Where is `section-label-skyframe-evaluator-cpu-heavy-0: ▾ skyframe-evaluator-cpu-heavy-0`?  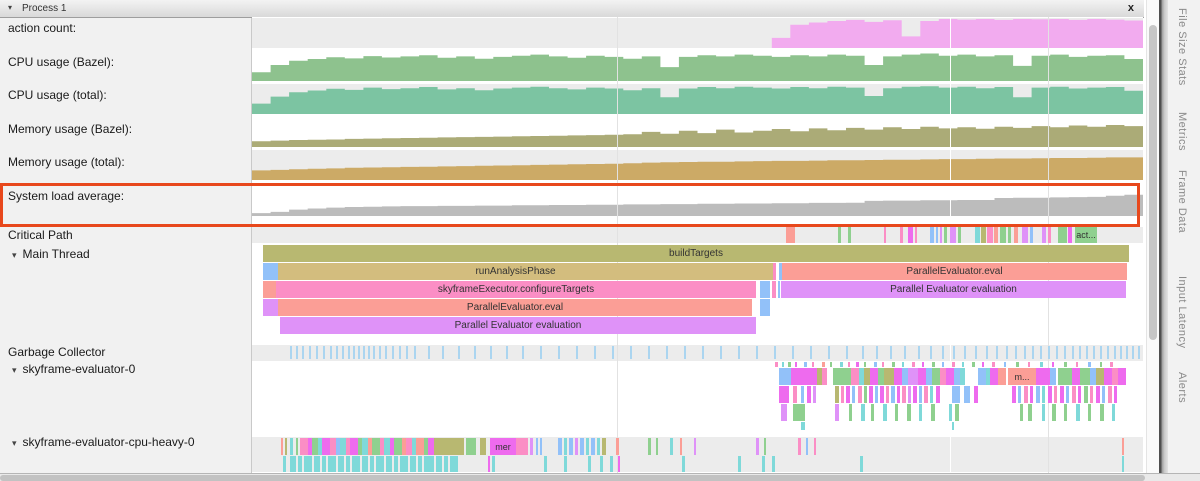
section-label-skyframe-evaluator-cpu-heavy-0: ▾ skyframe-evaluator-cpu-heavy-0 is located at coordinates (103, 442).